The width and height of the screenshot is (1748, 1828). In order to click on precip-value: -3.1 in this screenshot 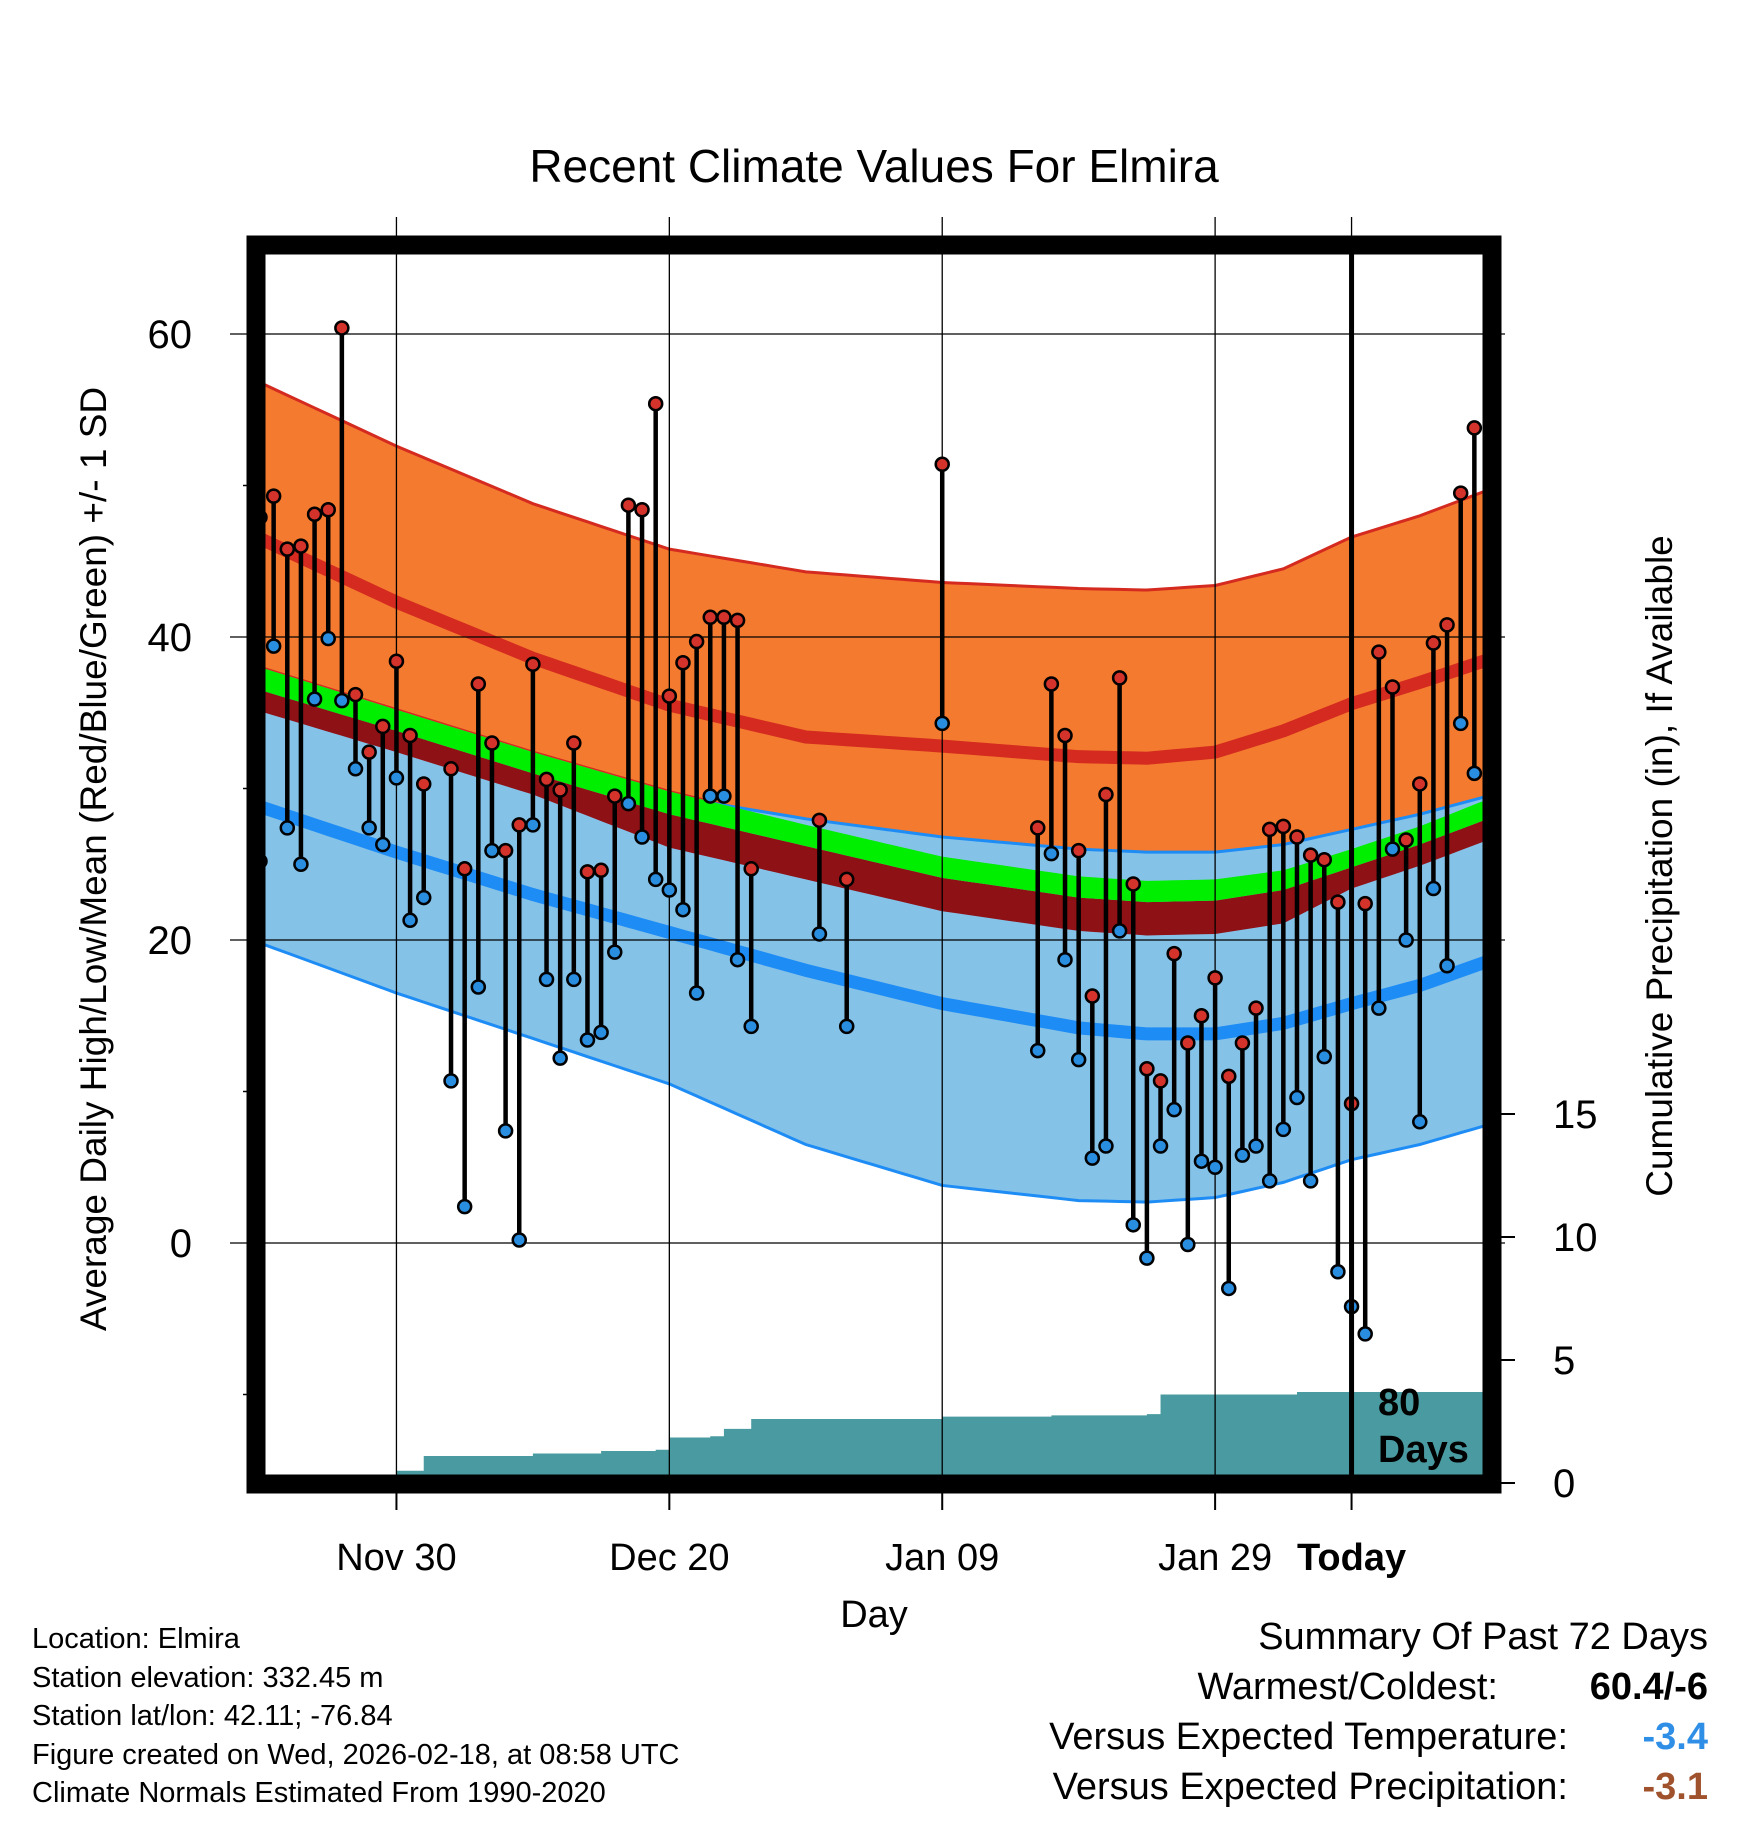, I will do `click(1675, 1787)`.